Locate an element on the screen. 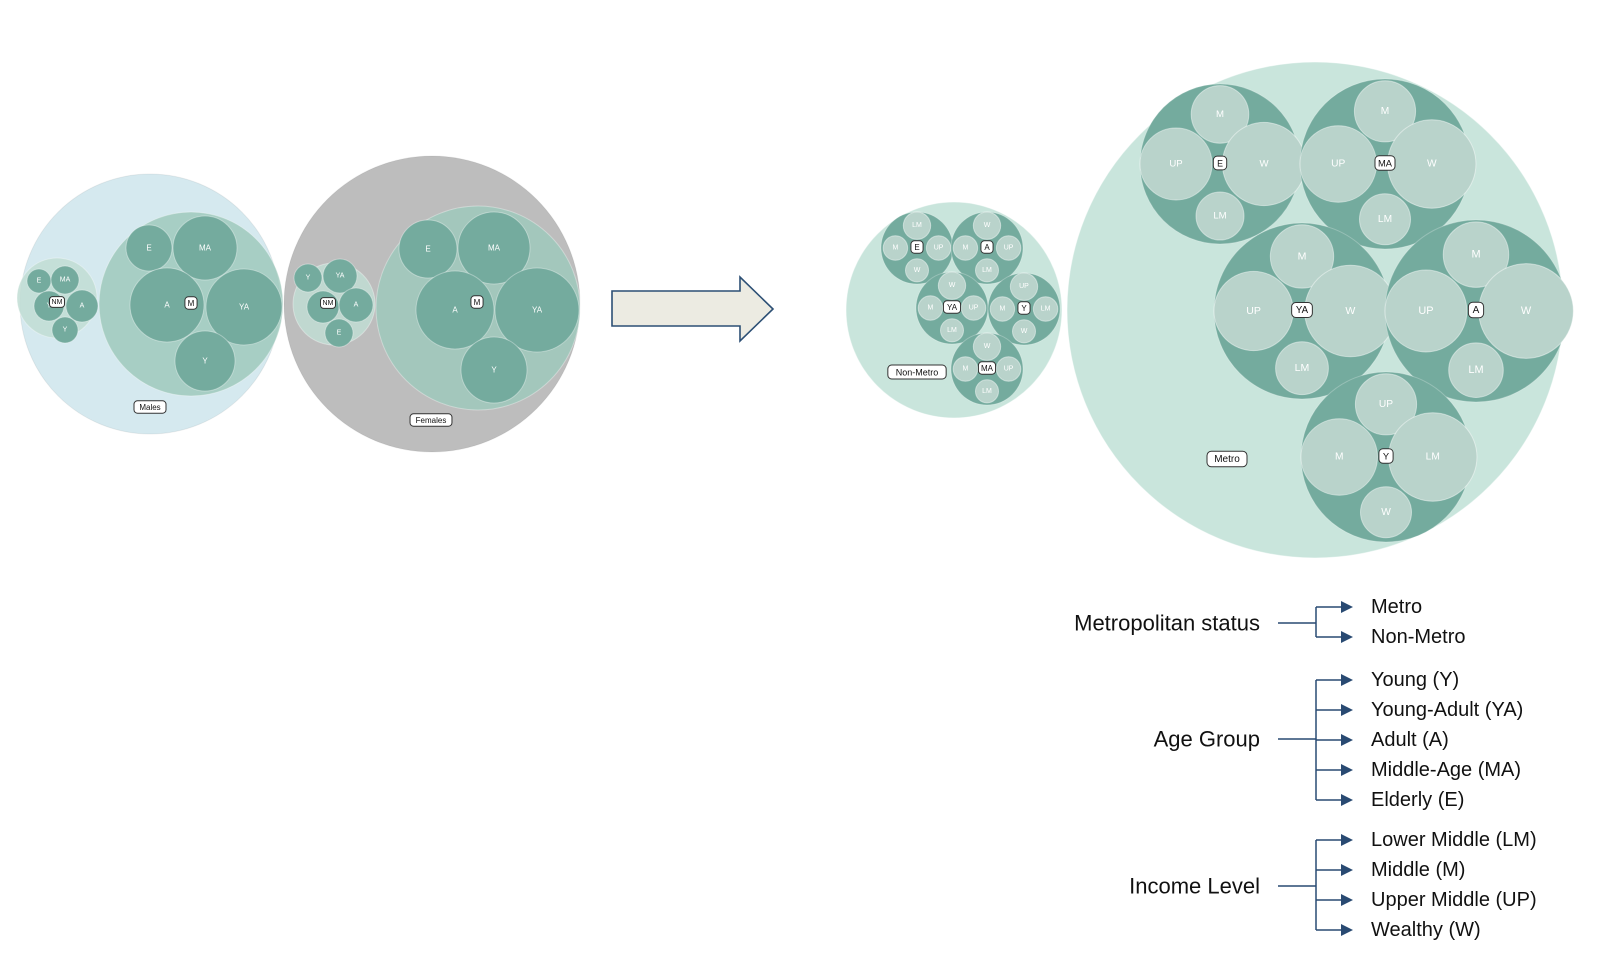 The image size is (1600, 955). metro-a-age-label-box is located at coordinates (1476, 310).